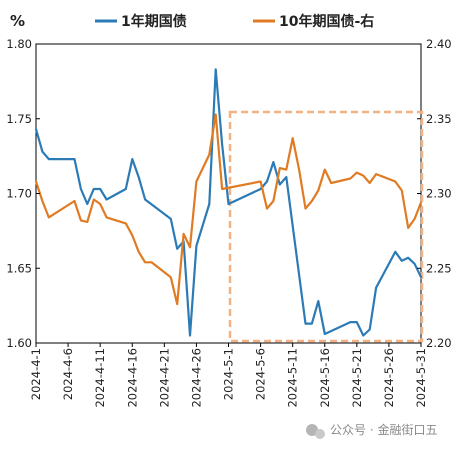 Image resolution: width=458 pixels, height=456 pixels. I want to click on y-unit-label: %, so click(17, 21).